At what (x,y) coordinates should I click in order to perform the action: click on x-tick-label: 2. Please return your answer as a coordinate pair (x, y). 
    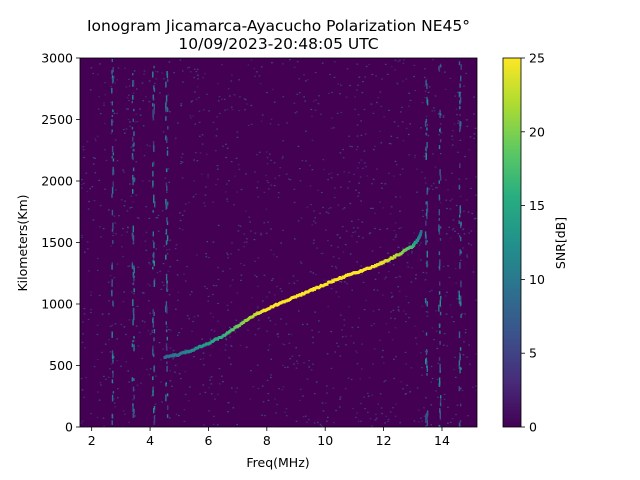
    Looking at the image, I should click on (92, 440).